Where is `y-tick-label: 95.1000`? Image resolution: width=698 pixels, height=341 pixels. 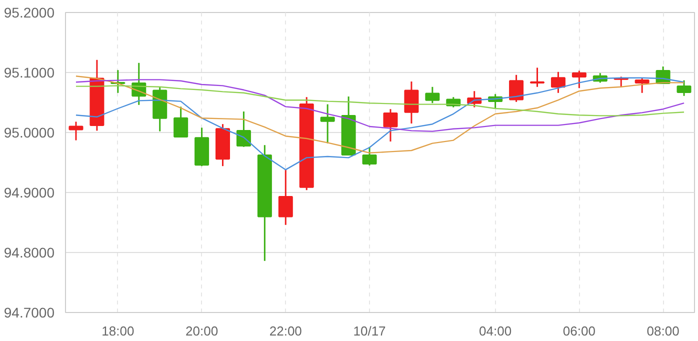 y-tick-label: 95.1000 is located at coordinates (29, 72).